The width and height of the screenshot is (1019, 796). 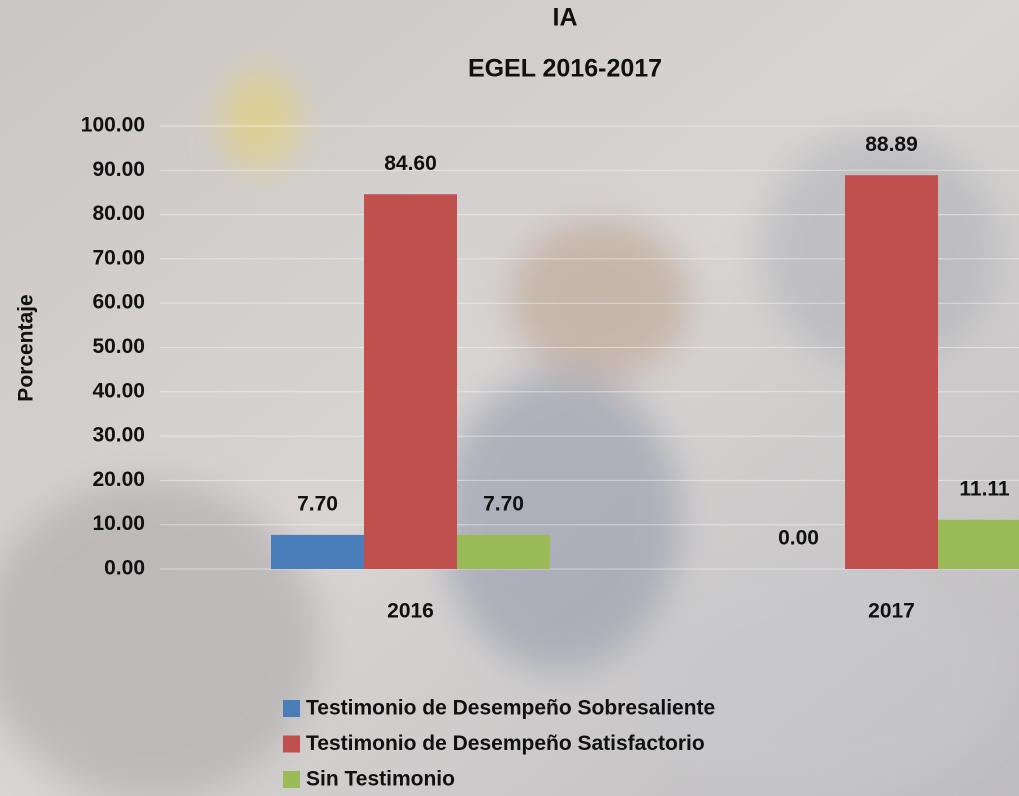 I want to click on x-tick-label: 2016, so click(x=410, y=611).